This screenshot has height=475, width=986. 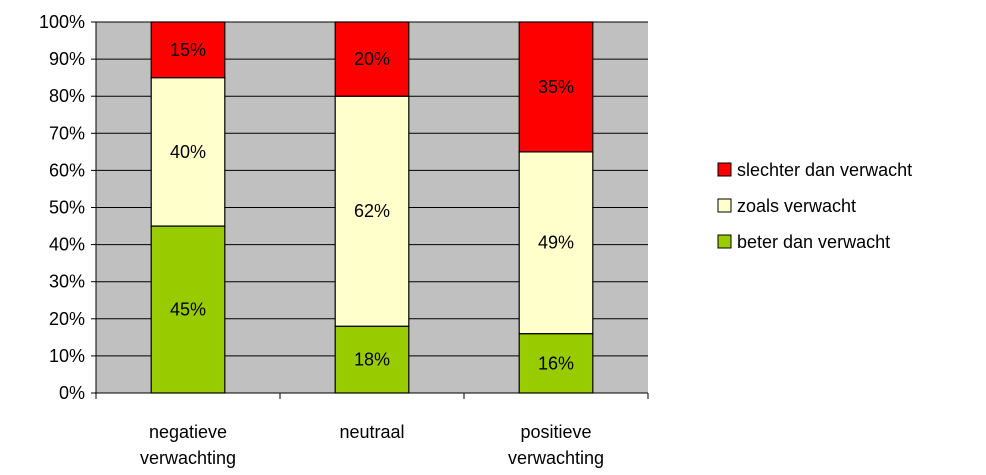 What do you see at coordinates (67, 245) in the screenshot?
I see `y-tick-label: 40%` at bounding box center [67, 245].